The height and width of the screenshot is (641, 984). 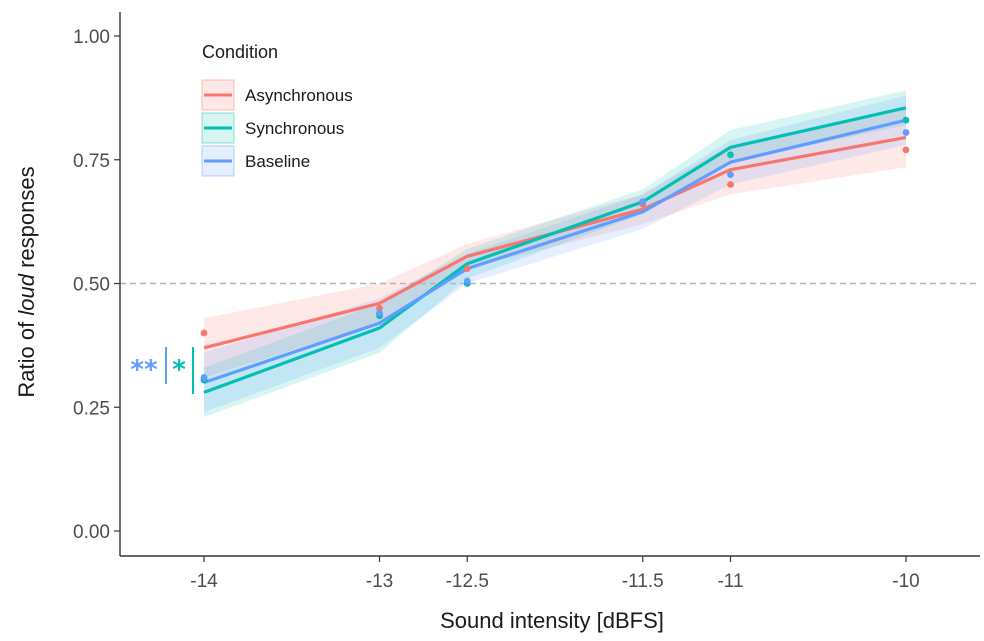 What do you see at coordinates (555, 574) in the screenshot?
I see `x-axis-ticks: -14 -13 -12.5 -11.5 -11 -10` at bounding box center [555, 574].